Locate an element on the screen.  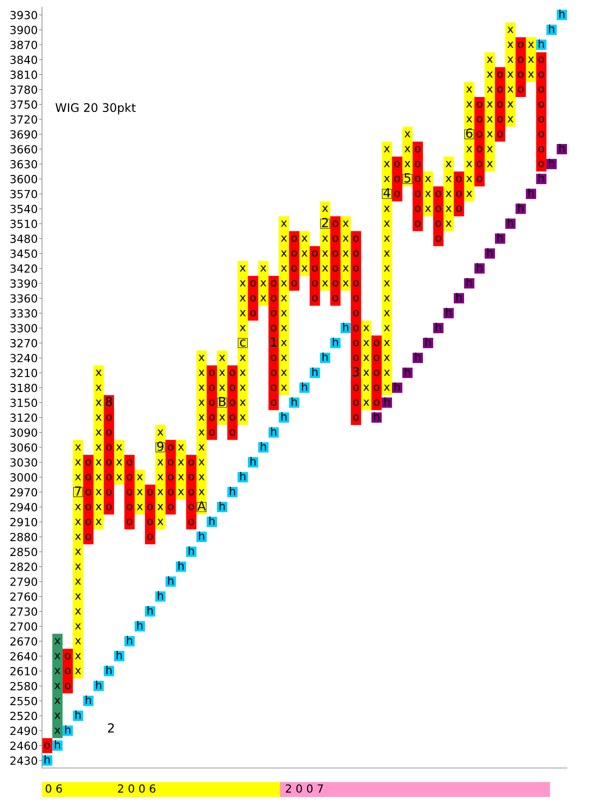
annotation: 1 is located at coordinates (273, 341).